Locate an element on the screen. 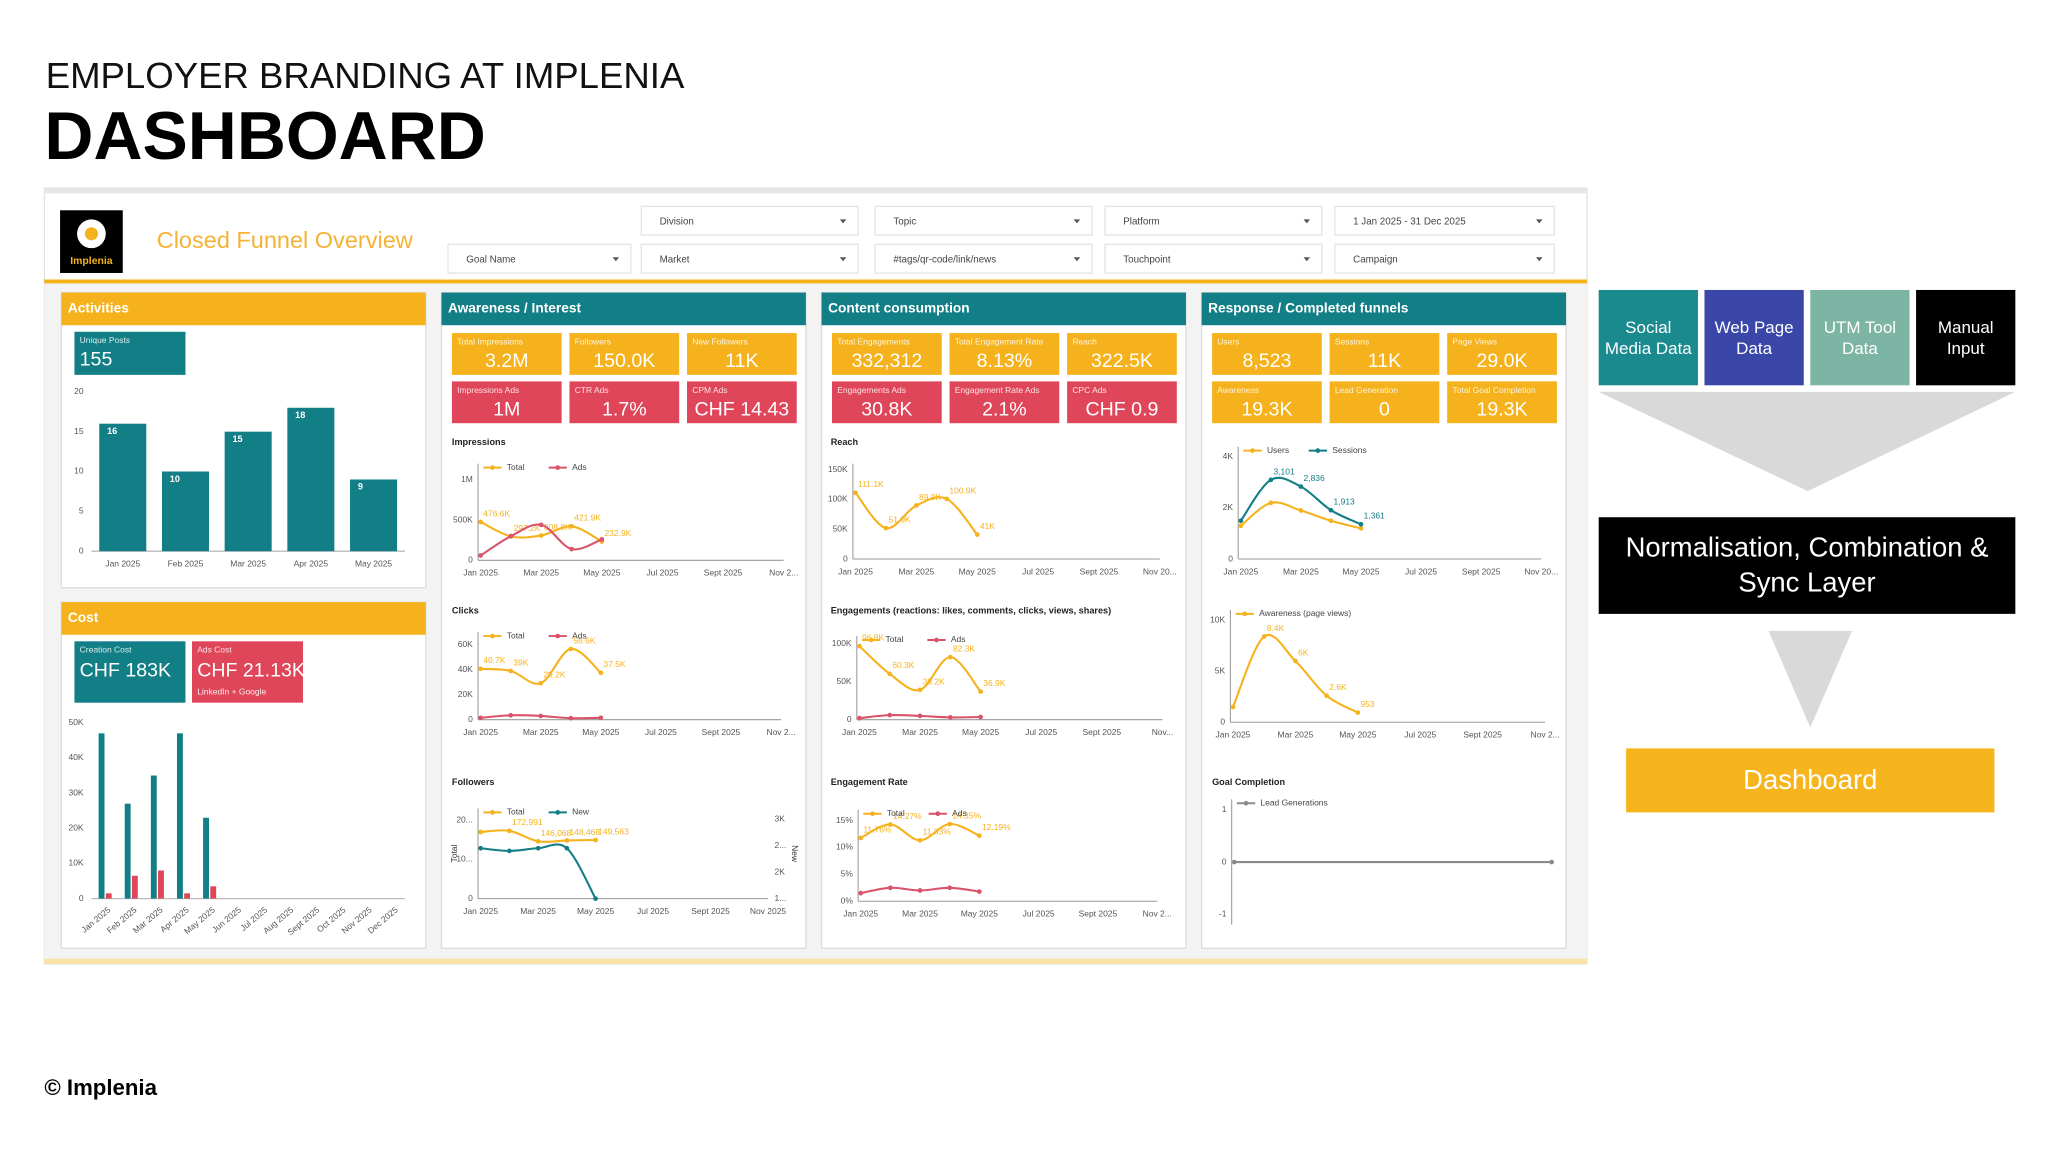 The image size is (2048, 1152). logo-flower-center is located at coordinates (91, 234).